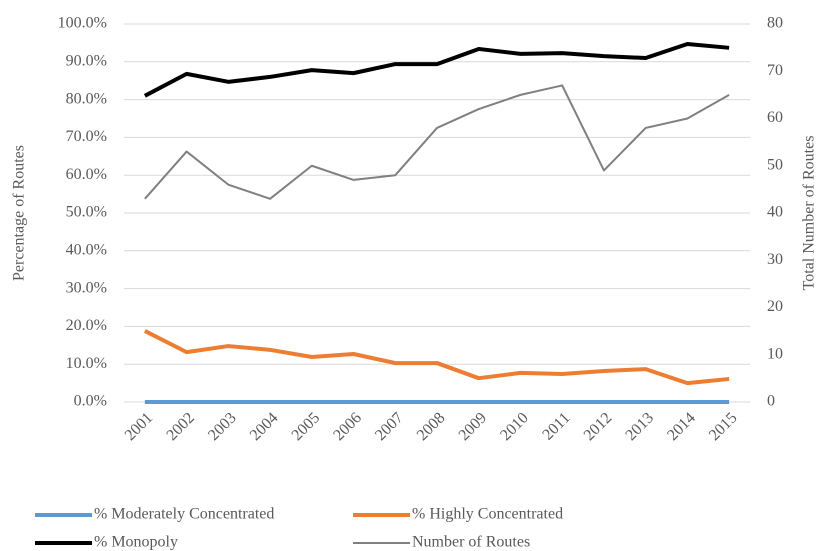 Image resolution: width=818 pixels, height=551 pixels. Describe the element at coordinates (598, 426) in the screenshot. I see `x-tick-label: 2012` at that location.